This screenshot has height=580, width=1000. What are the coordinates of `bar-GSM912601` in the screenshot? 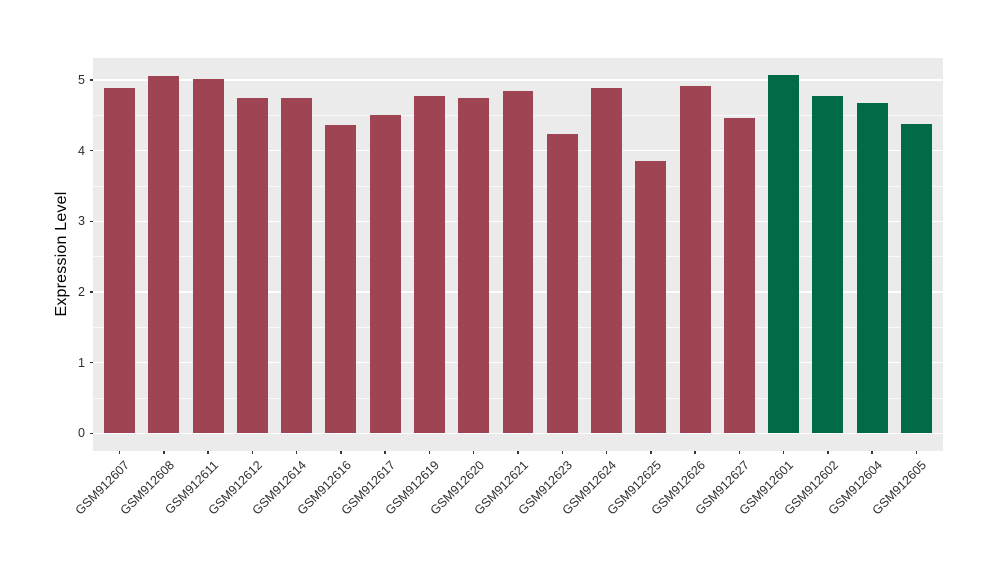 It's located at (784, 254).